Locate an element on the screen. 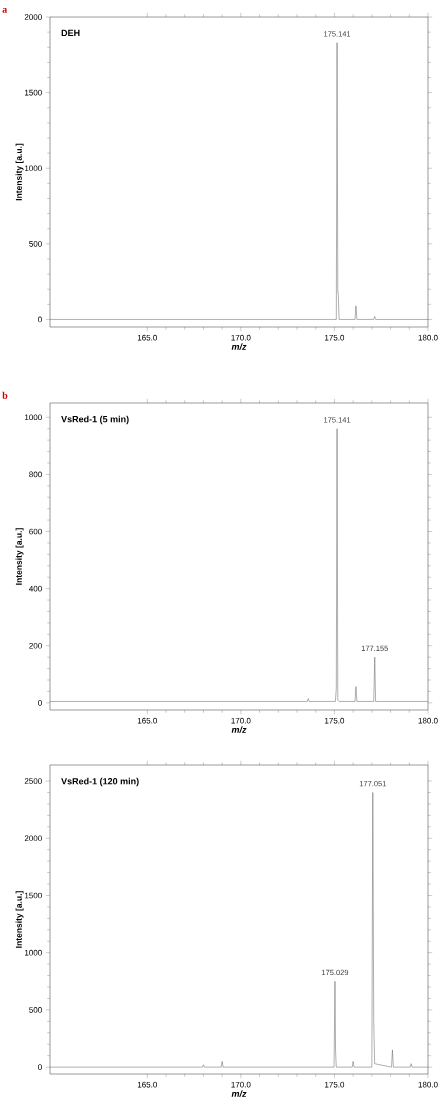 The height and width of the screenshot is (1101, 441). text: a is located at coordinates (4, 10).